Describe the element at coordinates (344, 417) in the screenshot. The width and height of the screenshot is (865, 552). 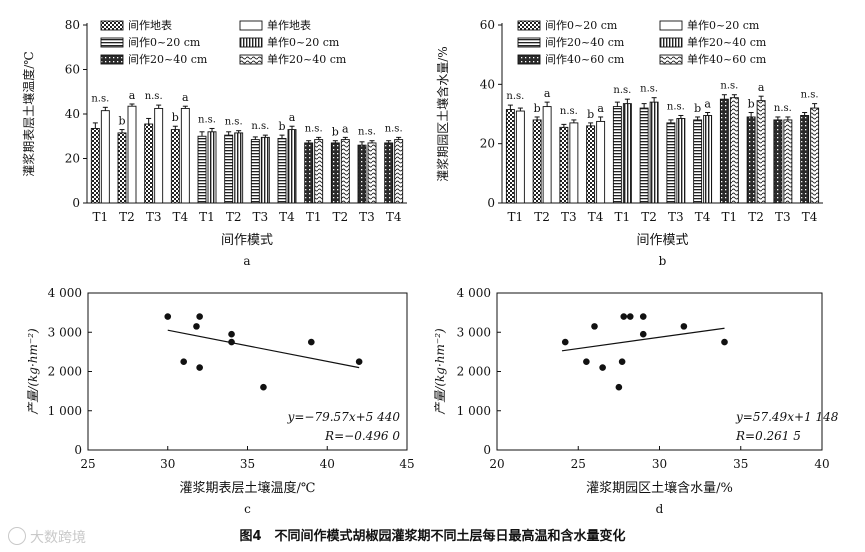
I see `regression-equation: y=−79.57x+5 440` at that location.